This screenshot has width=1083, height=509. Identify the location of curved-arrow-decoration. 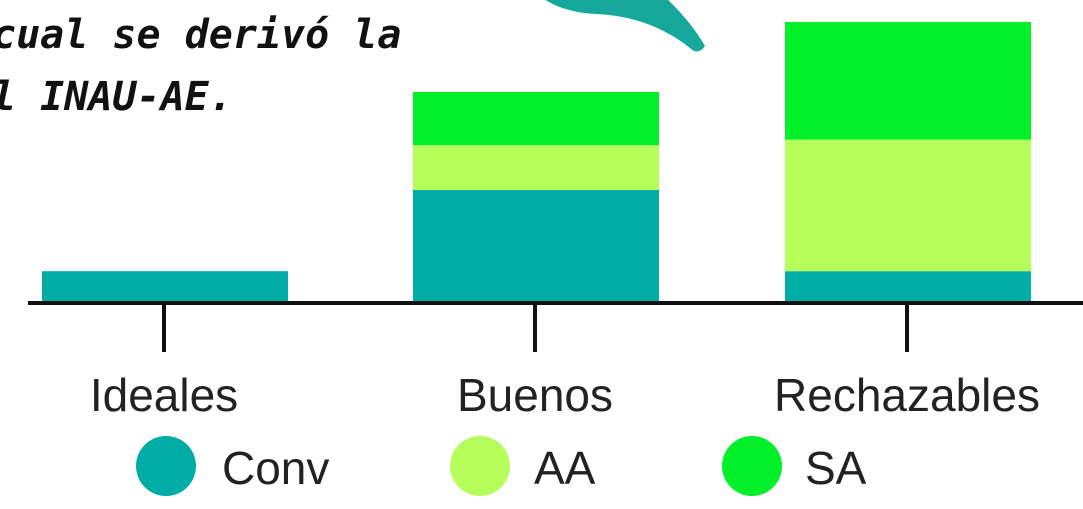
(625, 26).